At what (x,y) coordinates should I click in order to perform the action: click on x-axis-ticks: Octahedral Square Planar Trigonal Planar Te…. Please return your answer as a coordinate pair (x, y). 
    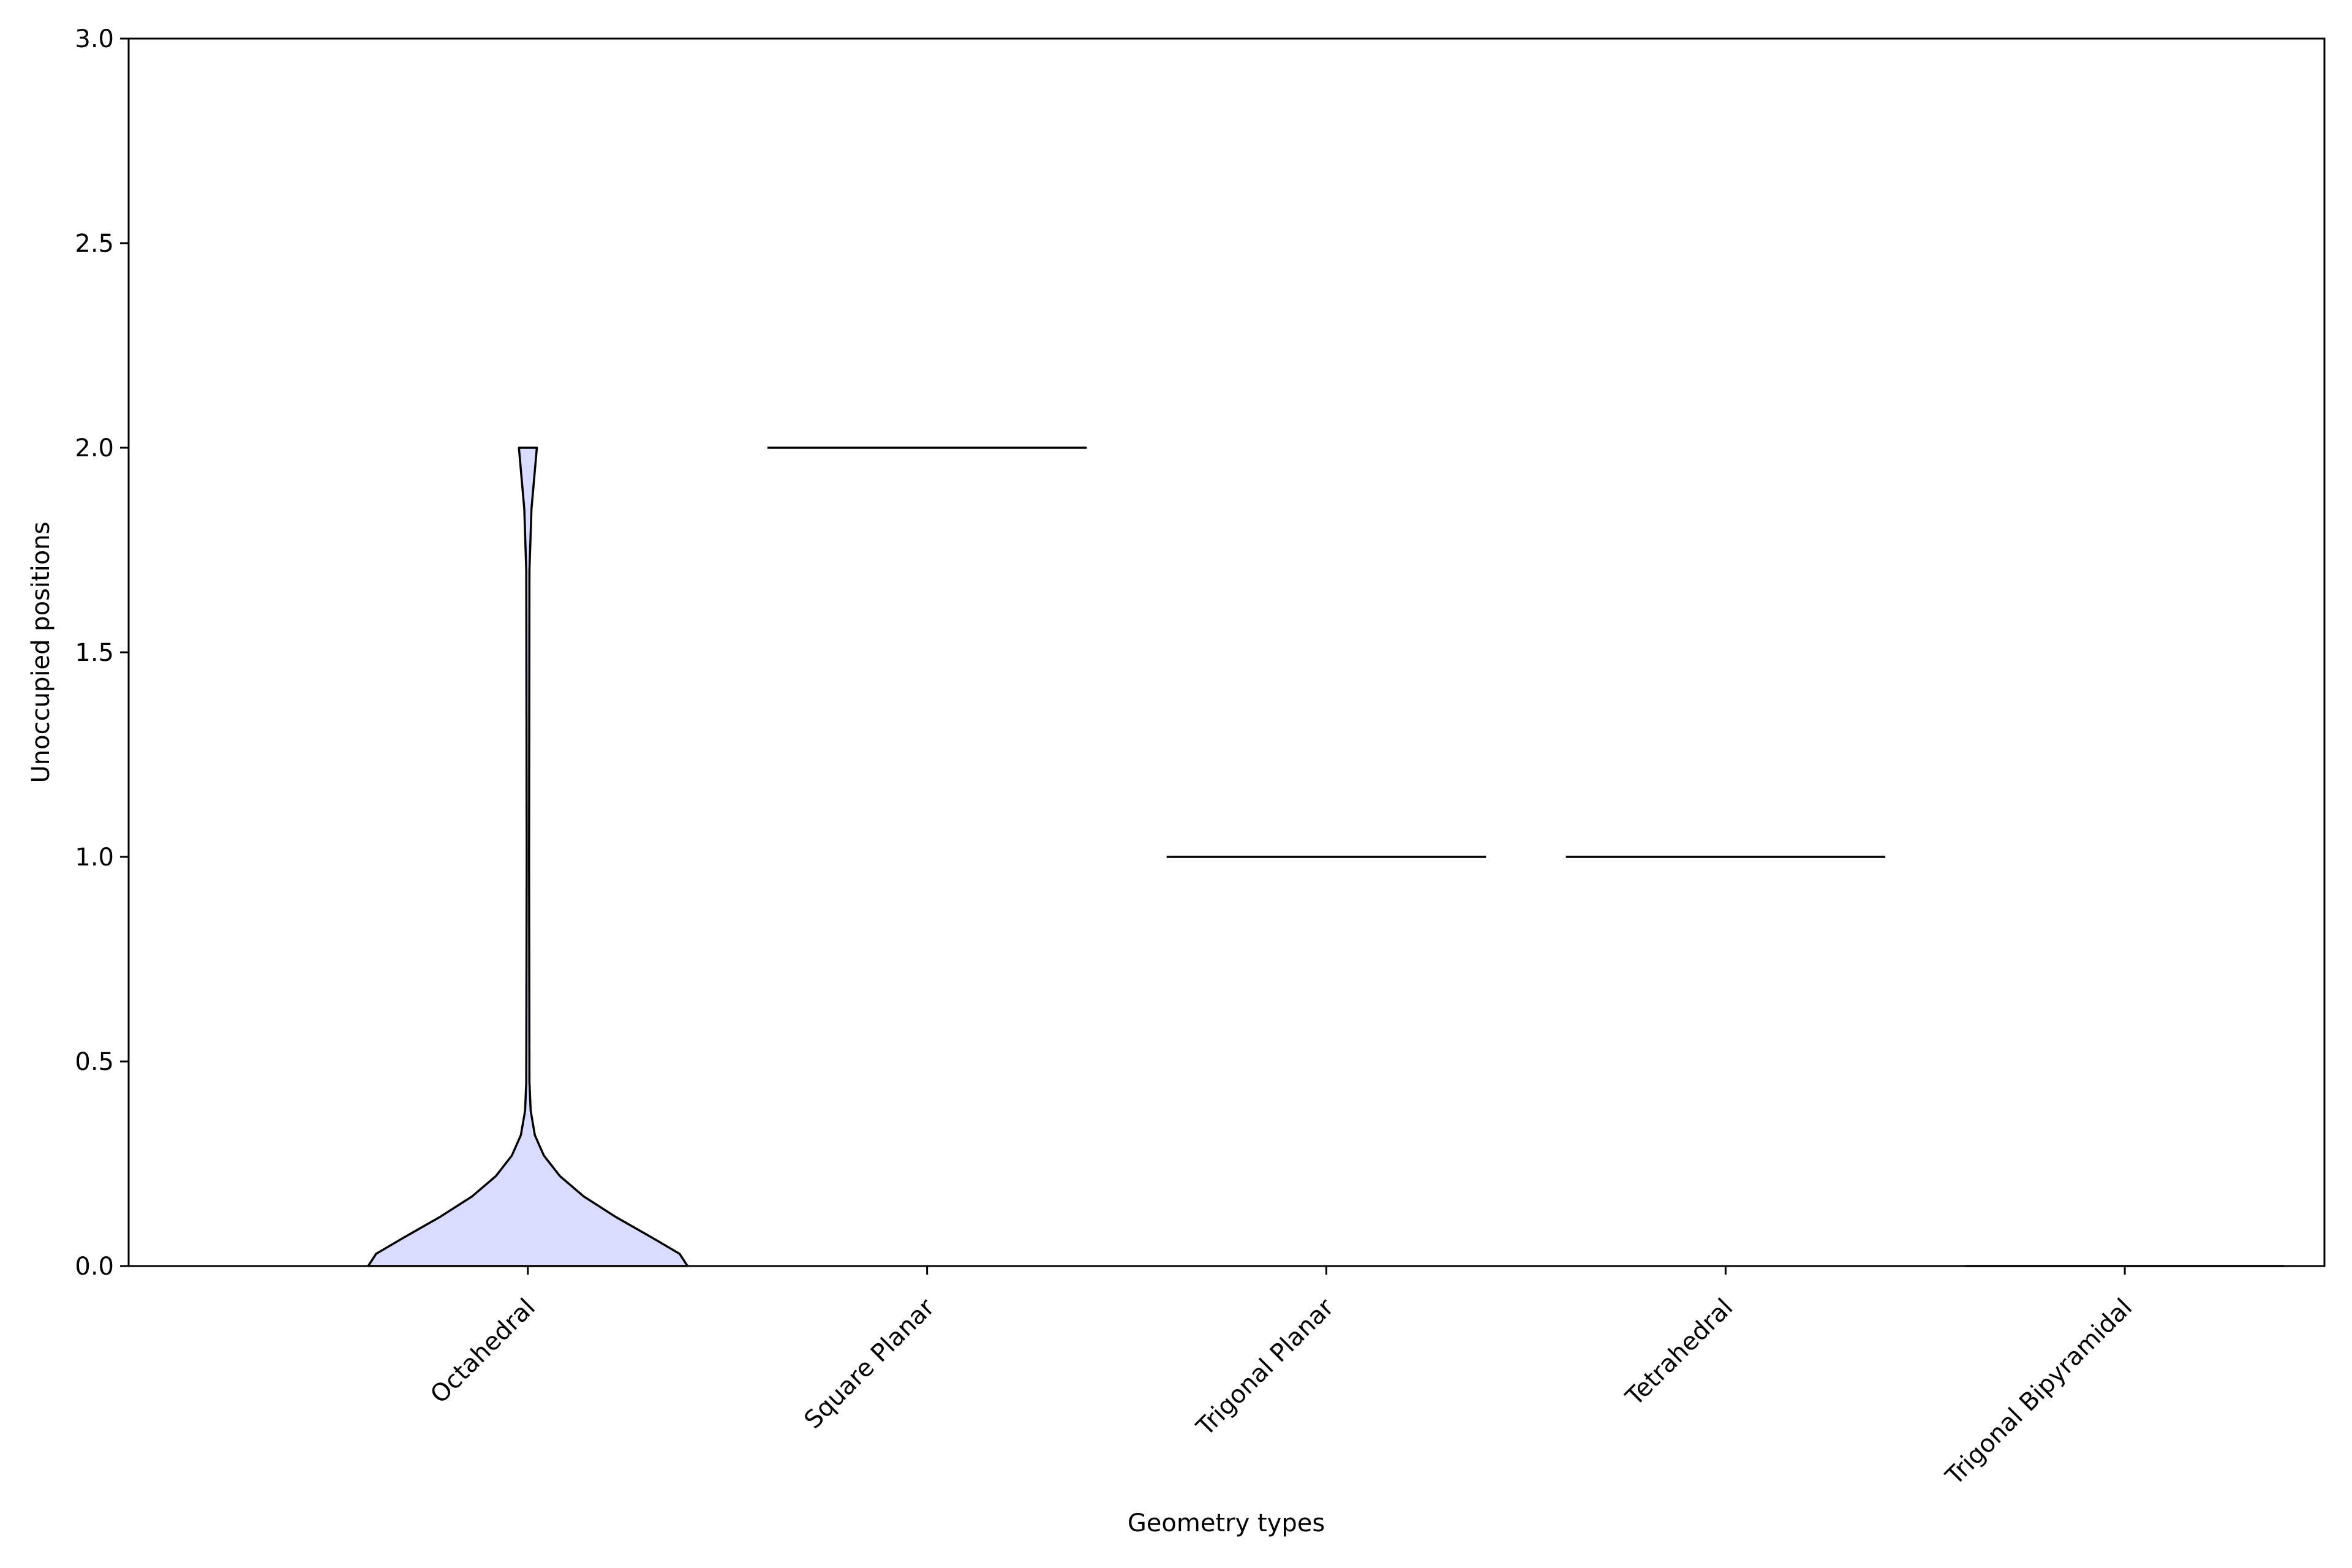
    Looking at the image, I should click on (1281, 1378).